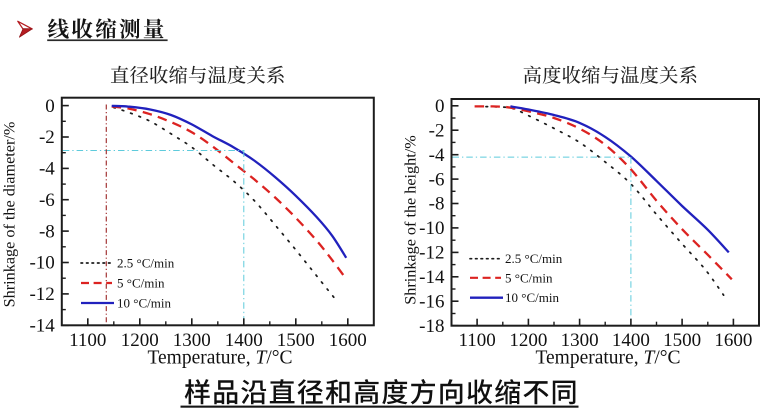 This screenshot has height=417, width=780. Describe the element at coordinates (431, 326) in the screenshot. I see `svg-text: -18` at that location.